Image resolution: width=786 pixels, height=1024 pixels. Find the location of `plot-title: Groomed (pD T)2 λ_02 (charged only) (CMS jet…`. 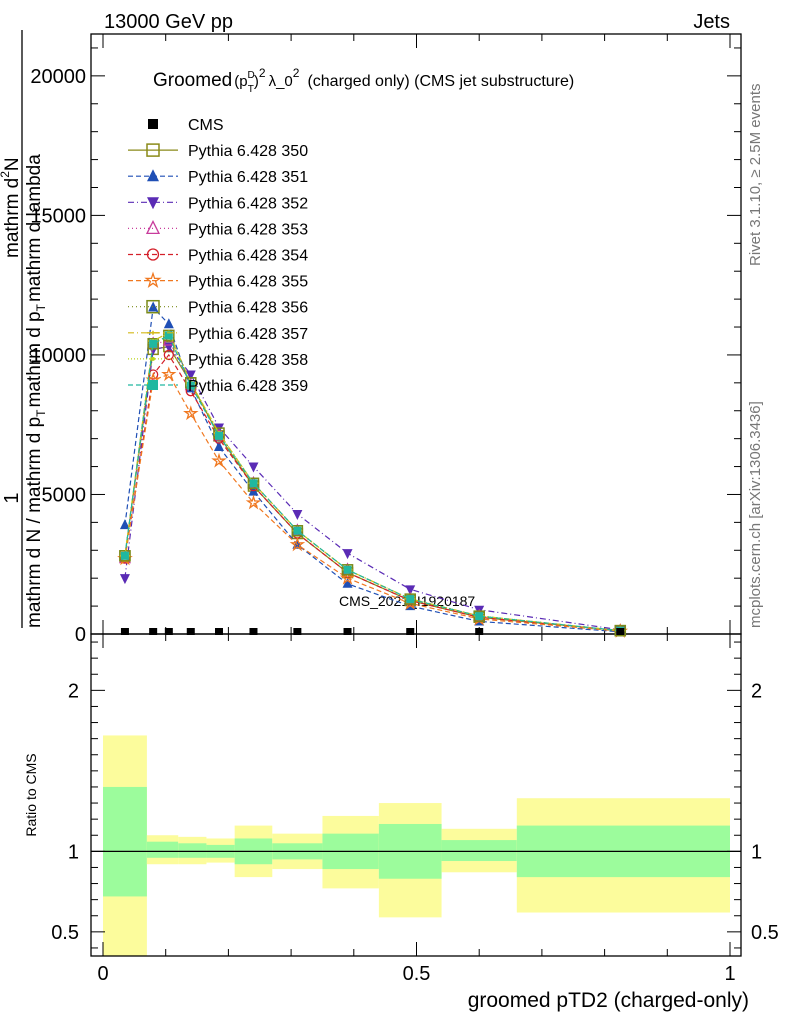

plot-title: Groomed (pD T)2 λ_02 (charged only) (CMS jet… is located at coordinates (363, 80).